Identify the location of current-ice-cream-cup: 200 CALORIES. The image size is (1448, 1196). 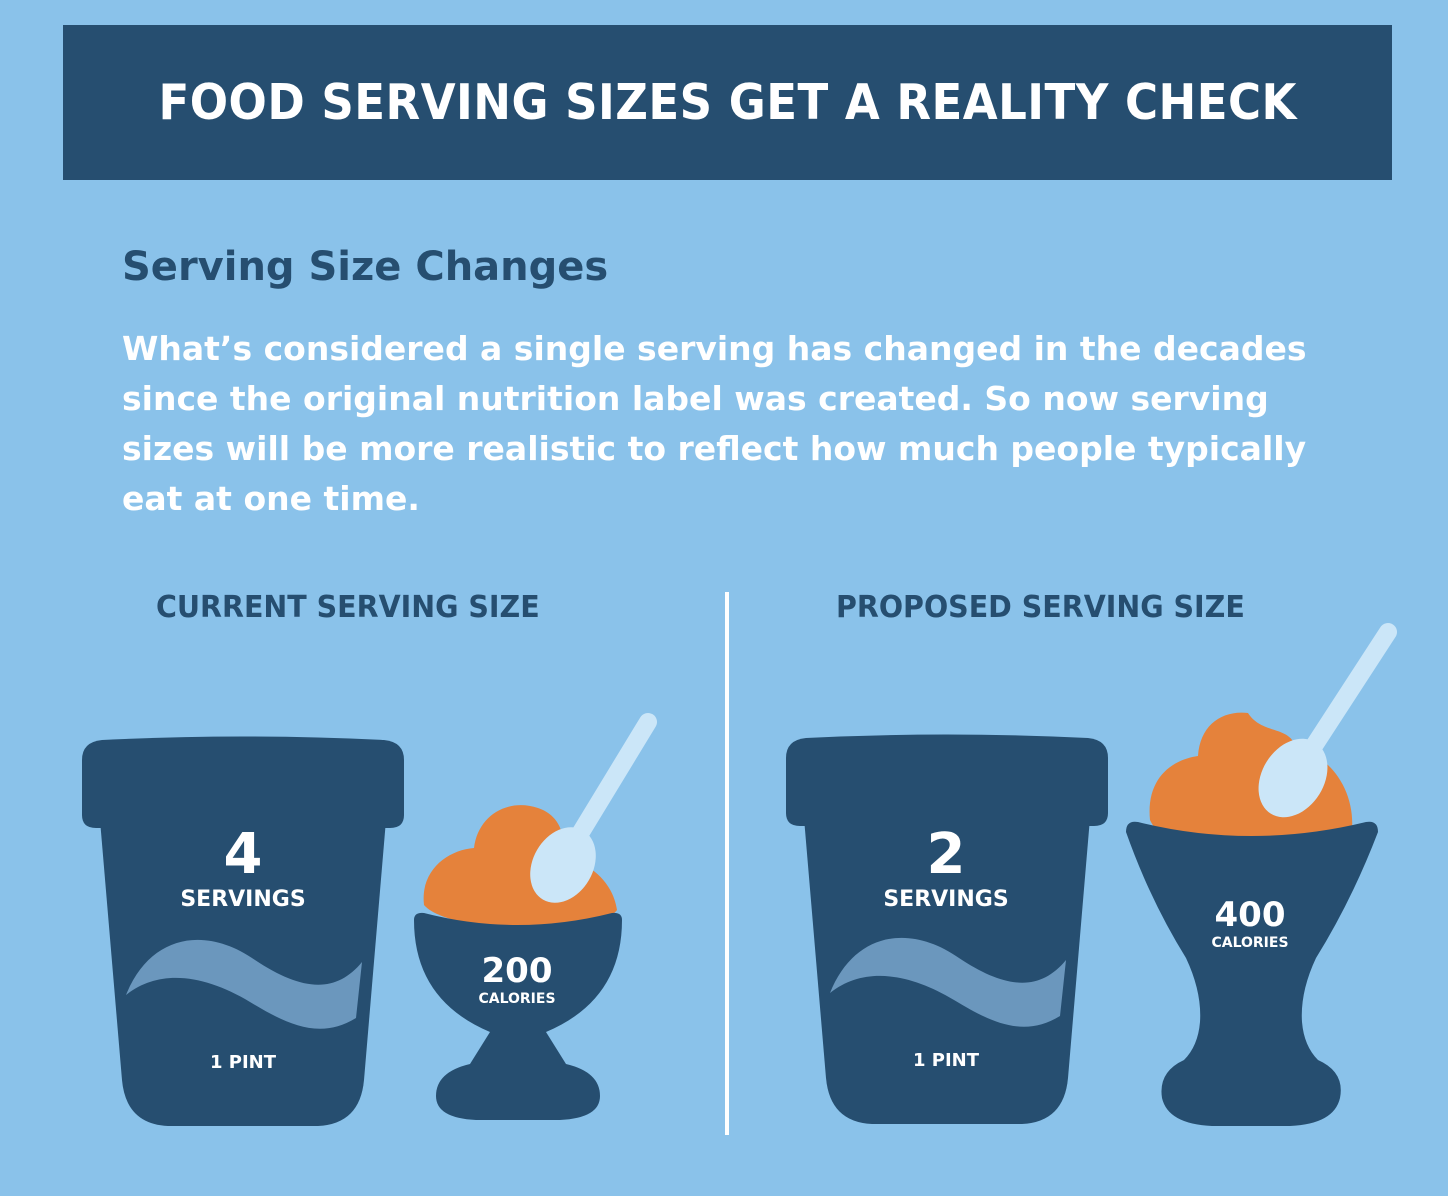
(535, 916).